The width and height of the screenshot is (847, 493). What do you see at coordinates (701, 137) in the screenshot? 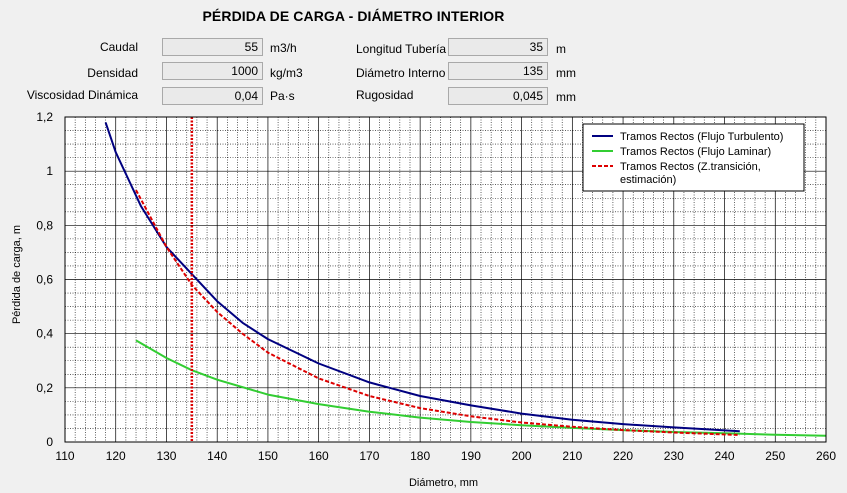
I see `legend-entry-label: Tramos Rectos (Flujo Turbulento)` at bounding box center [701, 137].